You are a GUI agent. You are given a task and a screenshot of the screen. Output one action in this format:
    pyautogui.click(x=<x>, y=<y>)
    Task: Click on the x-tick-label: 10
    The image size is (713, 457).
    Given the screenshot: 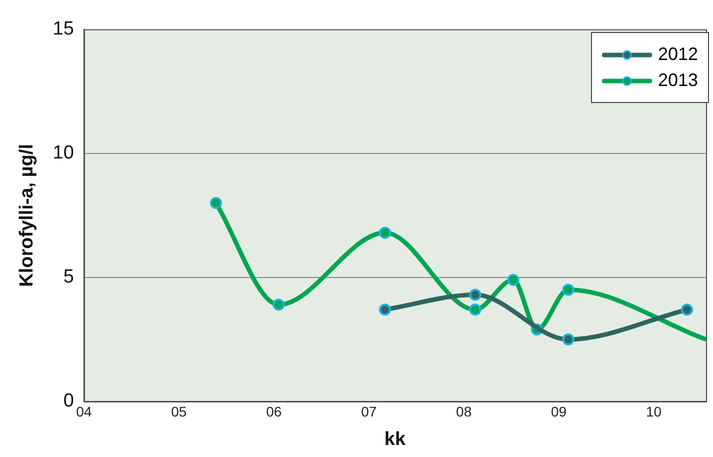 What is the action you would take?
    pyautogui.click(x=654, y=412)
    